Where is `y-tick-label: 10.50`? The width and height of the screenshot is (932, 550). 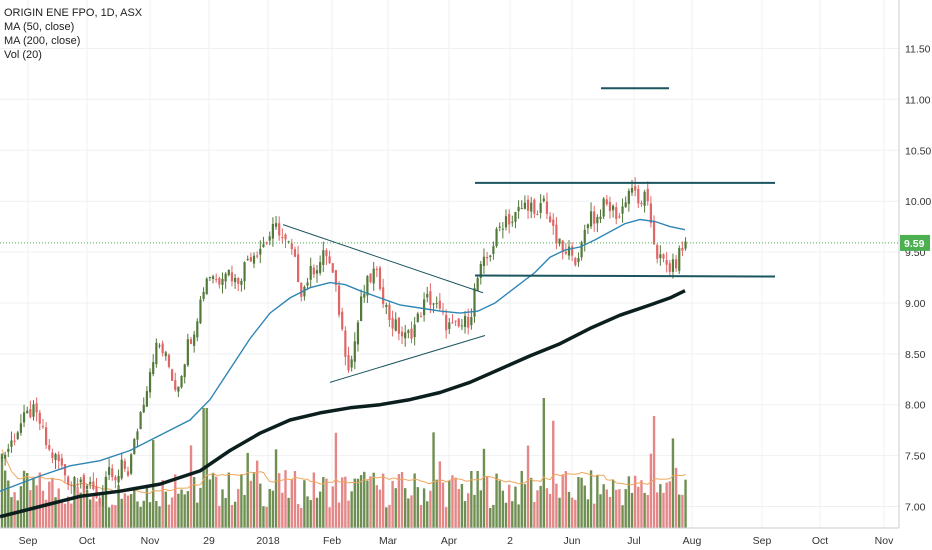
y-tick-label: 10.50 is located at coordinates (918, 151).